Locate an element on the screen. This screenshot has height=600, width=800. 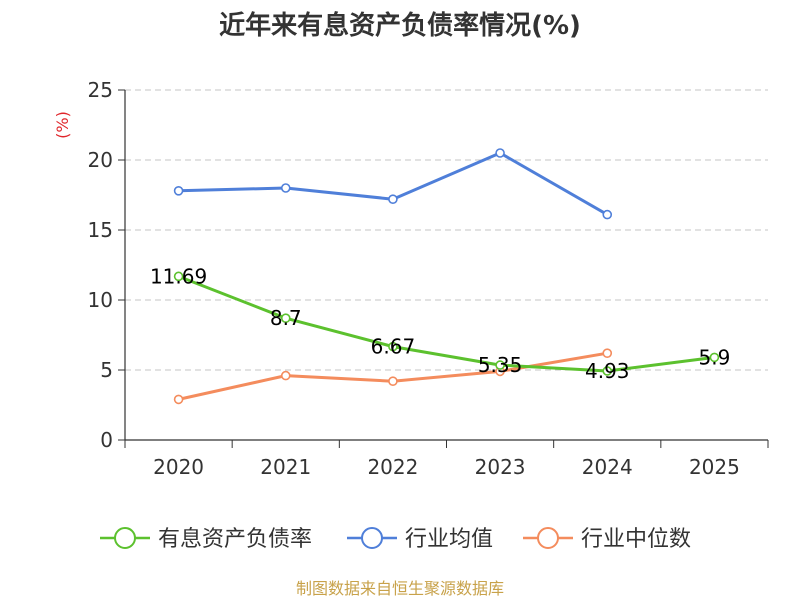
x-tick-label: 2022 is located at coordinates (392, 467).